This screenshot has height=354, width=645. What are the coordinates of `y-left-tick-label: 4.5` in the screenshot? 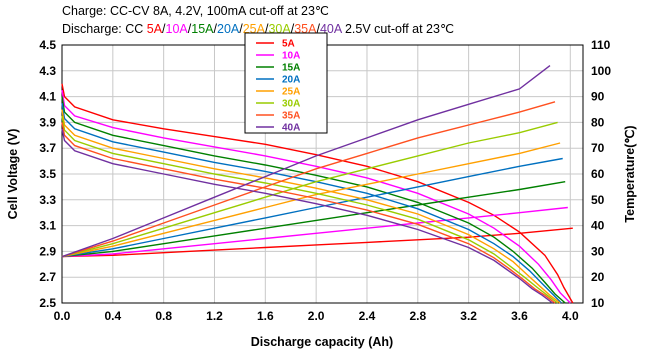 It's located at (47, 45).